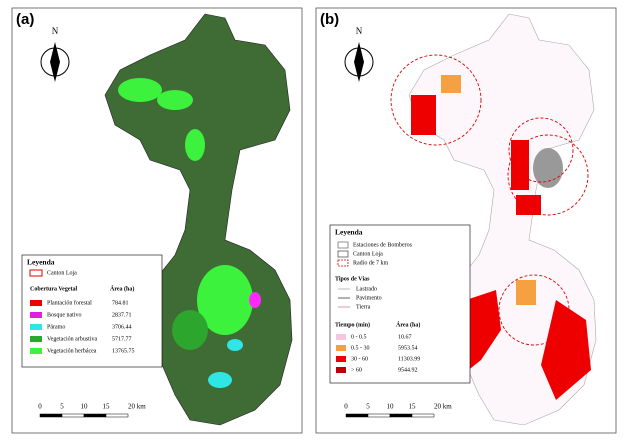  I want to click on legend-row-label: Páramo, so click(56, 327).